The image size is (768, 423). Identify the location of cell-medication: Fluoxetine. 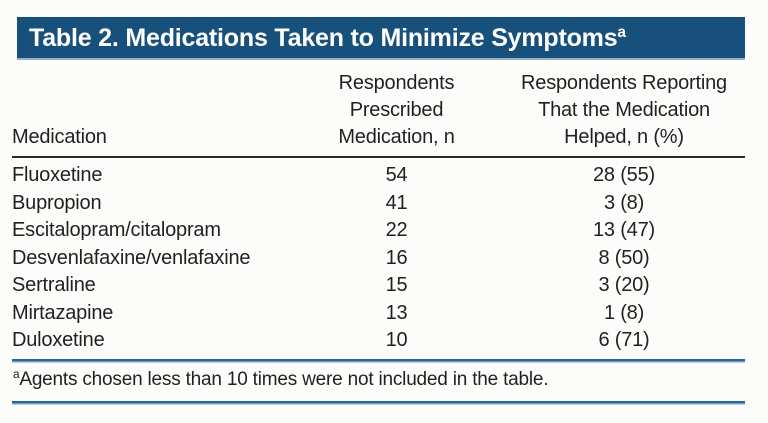
(57, 175).